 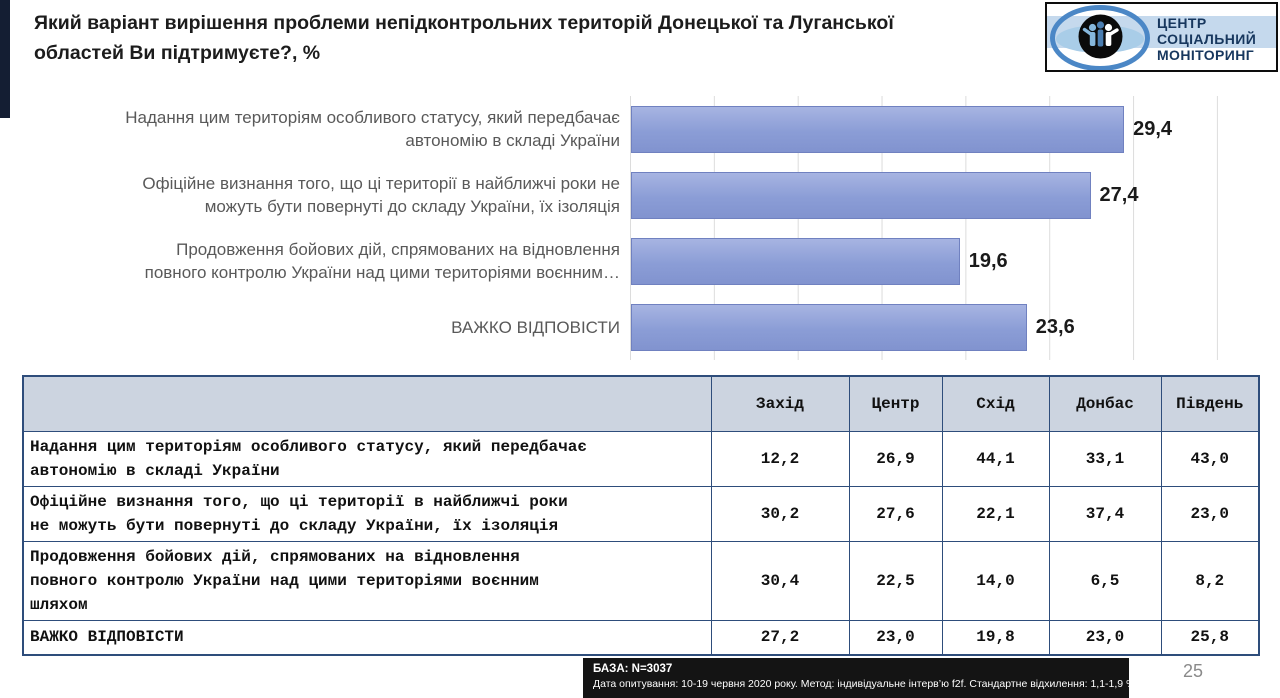 What do you see at coordinates (1210, 403) in the screenshot?
I see `table-header-cell: Південь` at bounding box center [1210, 403].